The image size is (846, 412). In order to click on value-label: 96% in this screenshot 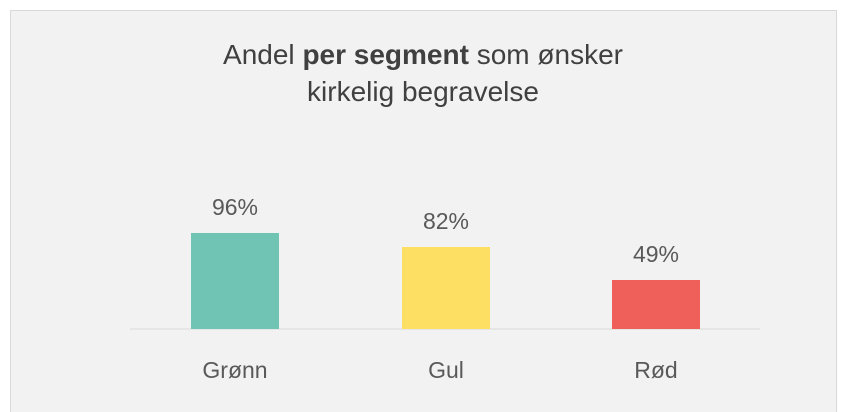, I will do `click(235, 207)`.